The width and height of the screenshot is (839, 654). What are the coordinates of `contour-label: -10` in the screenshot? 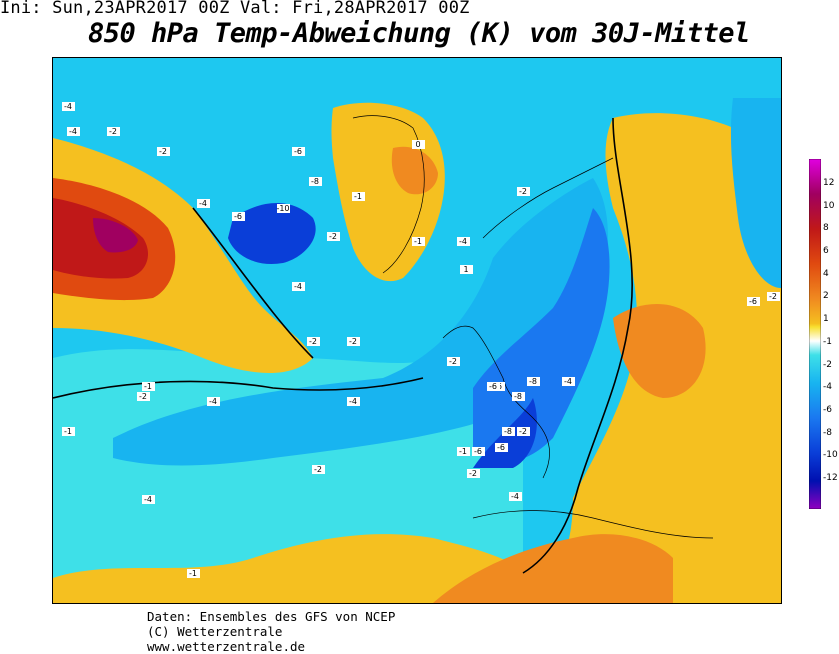 It's located at (283, 208).